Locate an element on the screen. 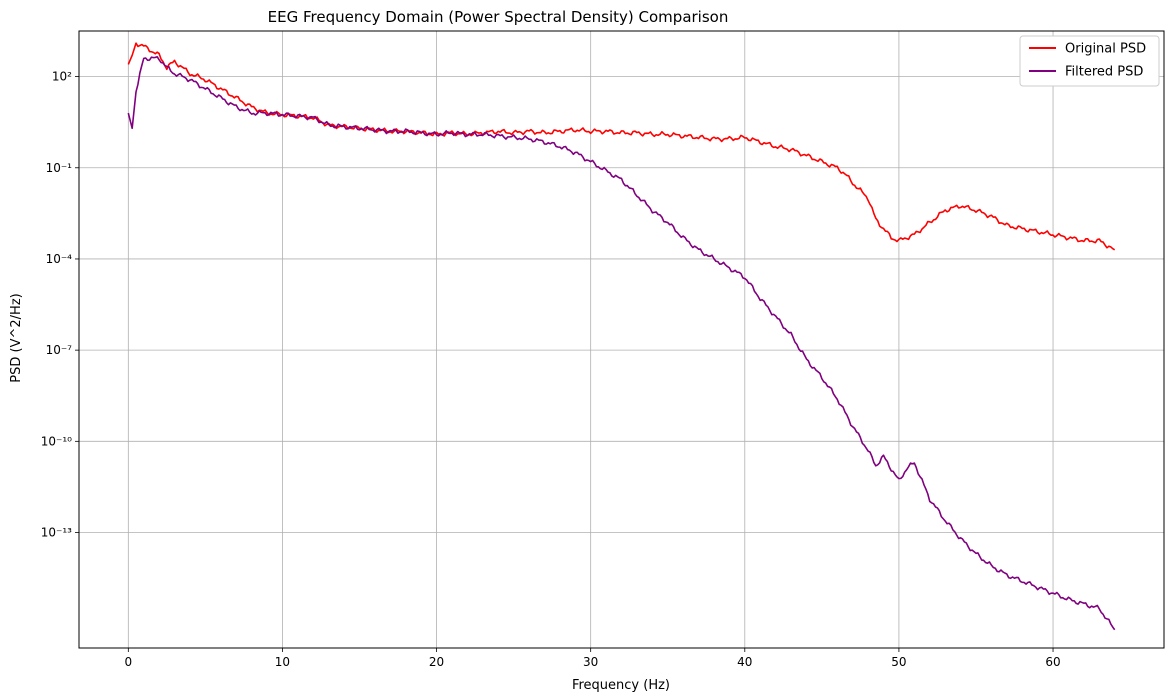 This screenshot has width=1173, height=699. y-tick-label: 10⁻¹³ is located at coordinates (56, 533).